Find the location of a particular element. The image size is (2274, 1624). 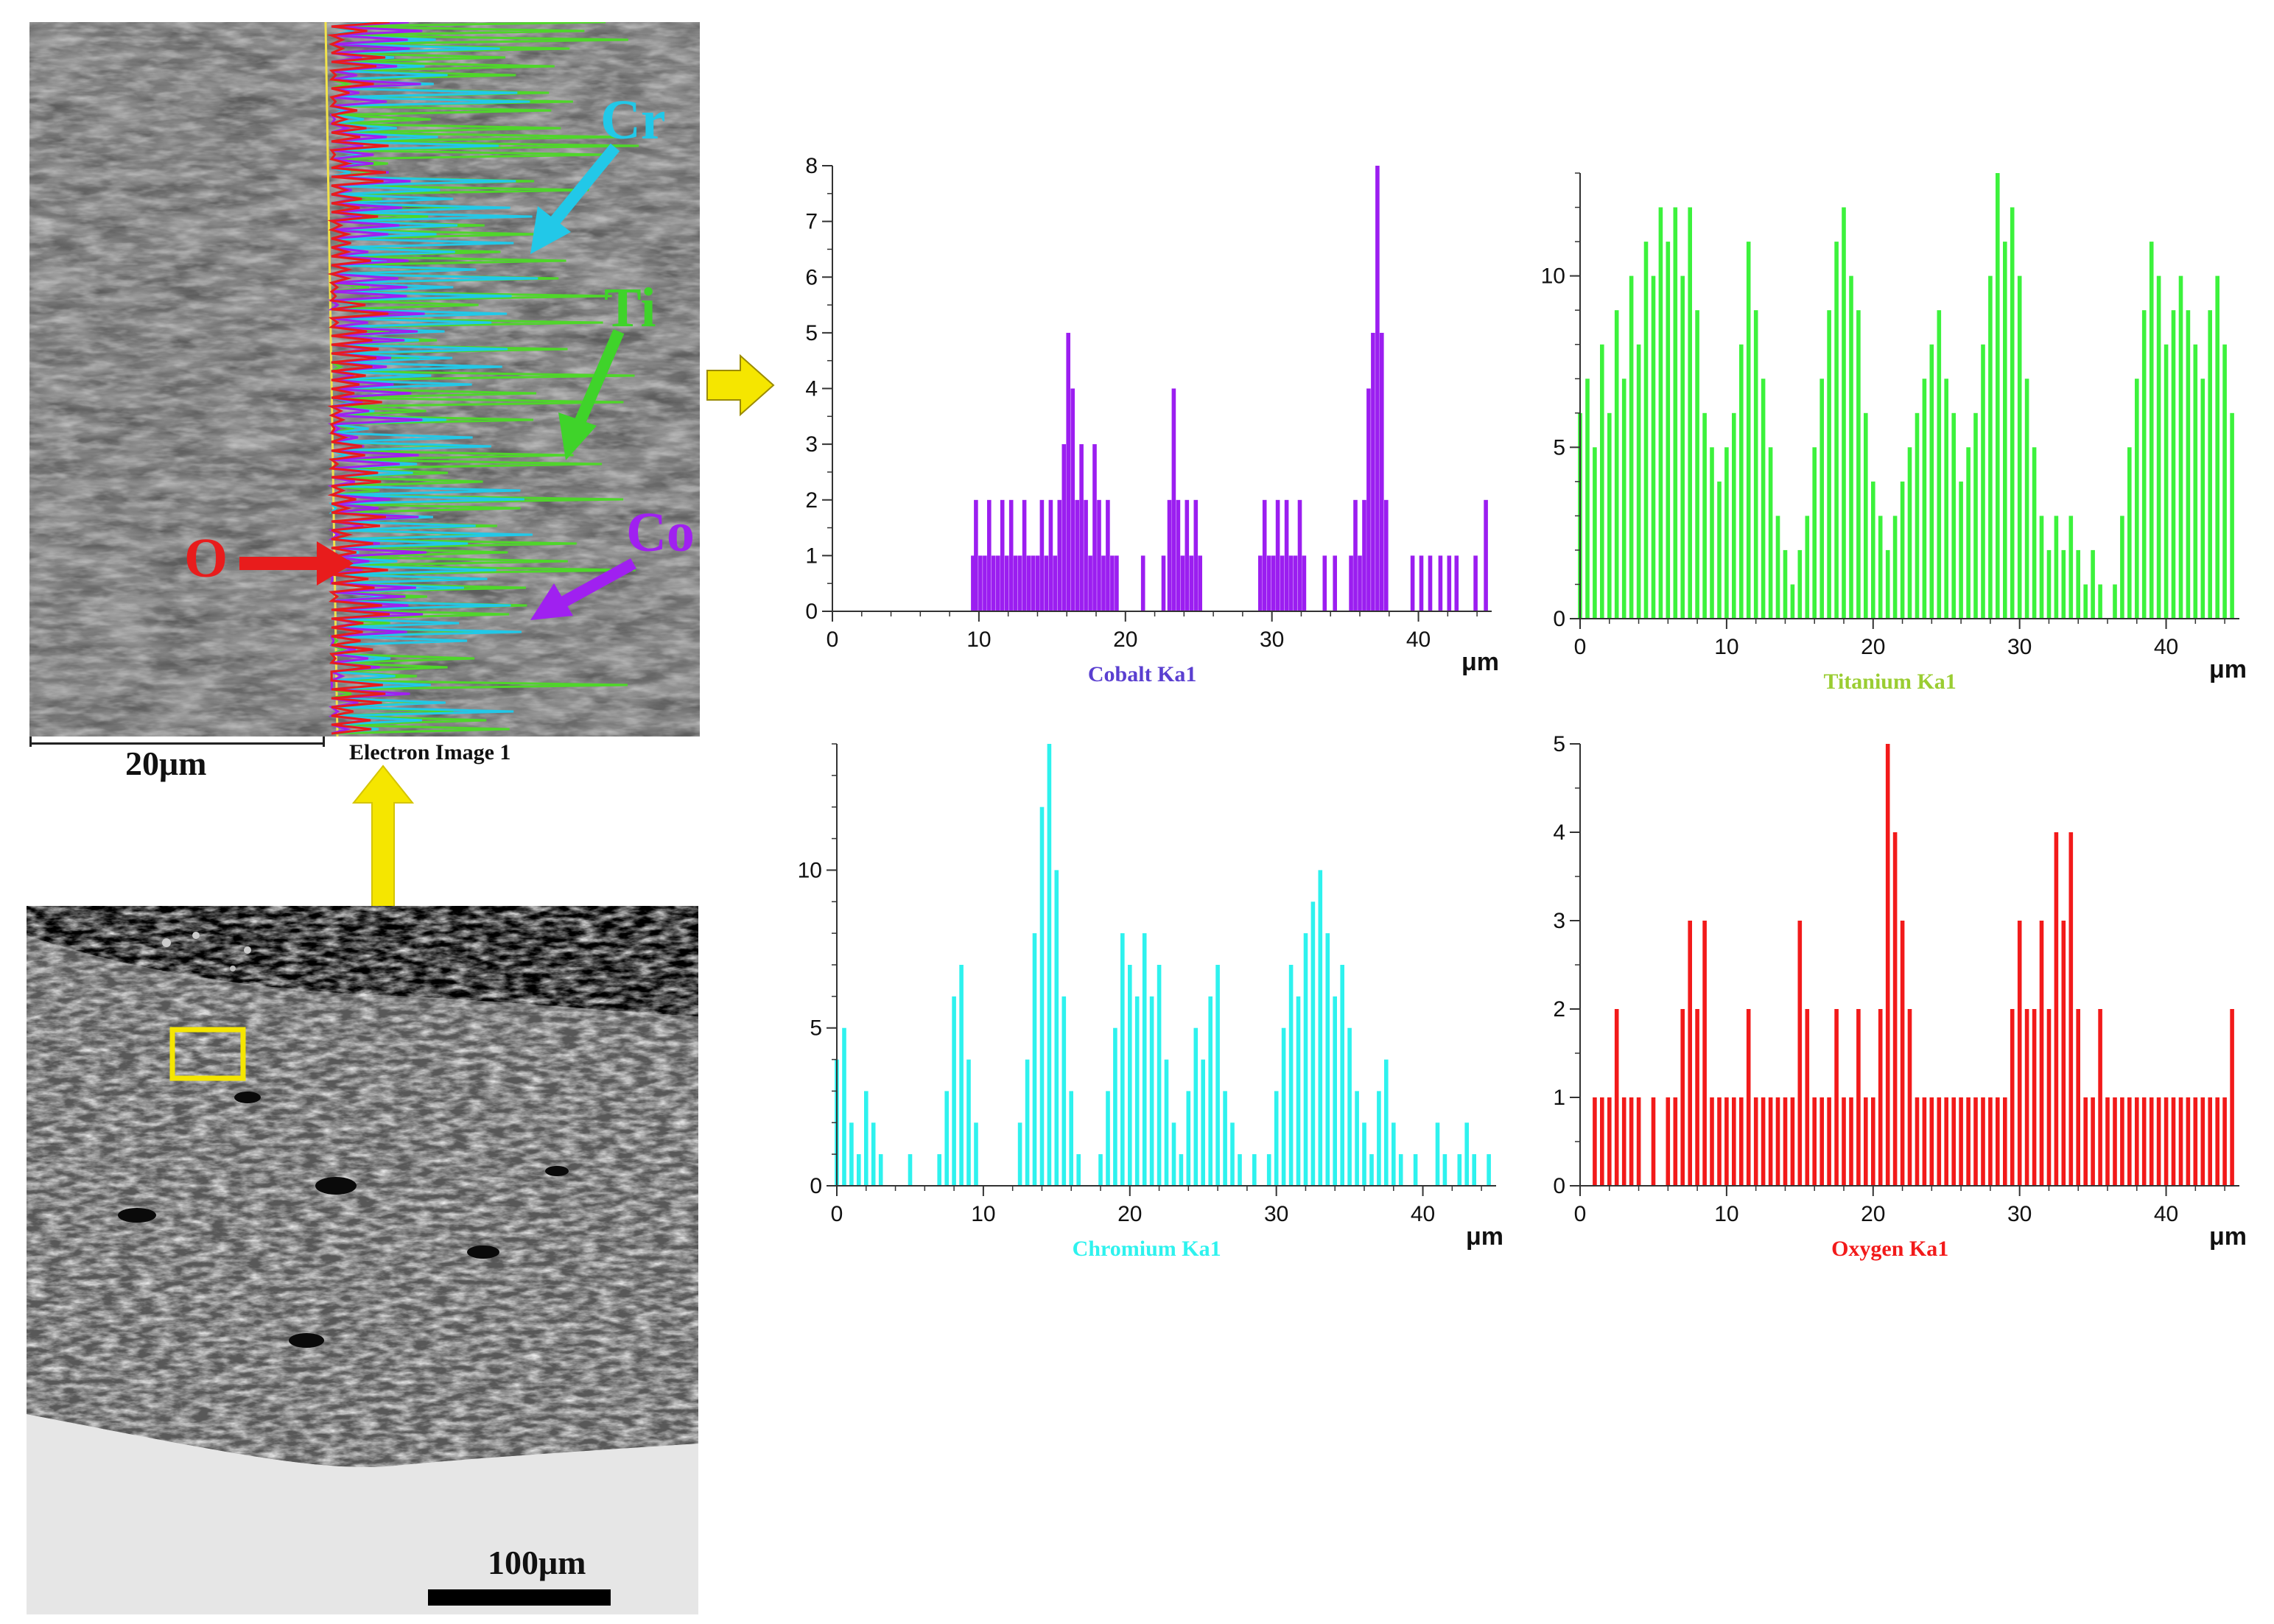

unit-label-chromium: μm is located at coordinates (1484, 1237).